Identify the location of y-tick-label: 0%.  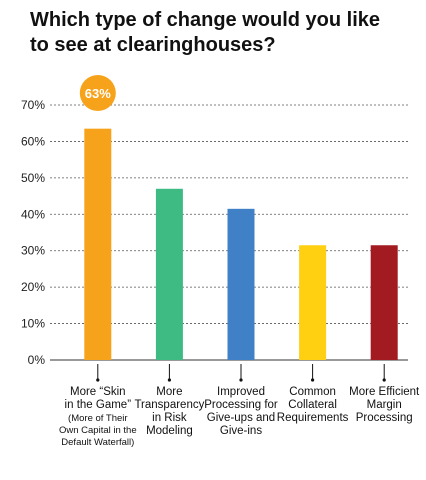
(37, 360).